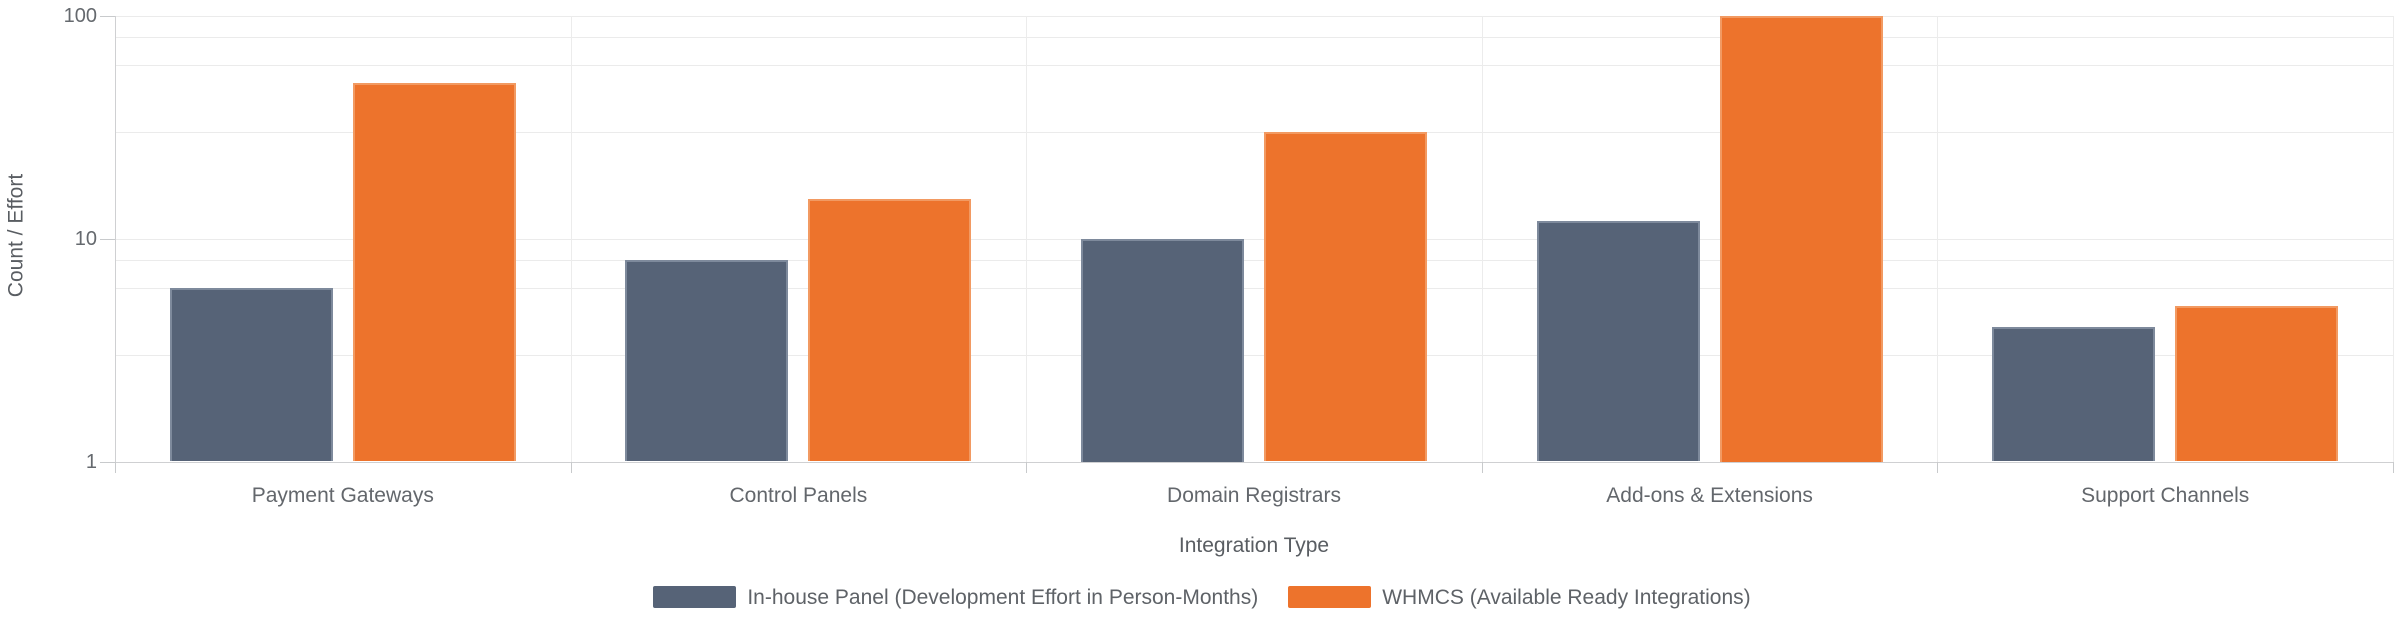  Describe the element at coordinates (251, 374) in the screenshot. I see `bar-inhouse-payment-gateways` at that location.